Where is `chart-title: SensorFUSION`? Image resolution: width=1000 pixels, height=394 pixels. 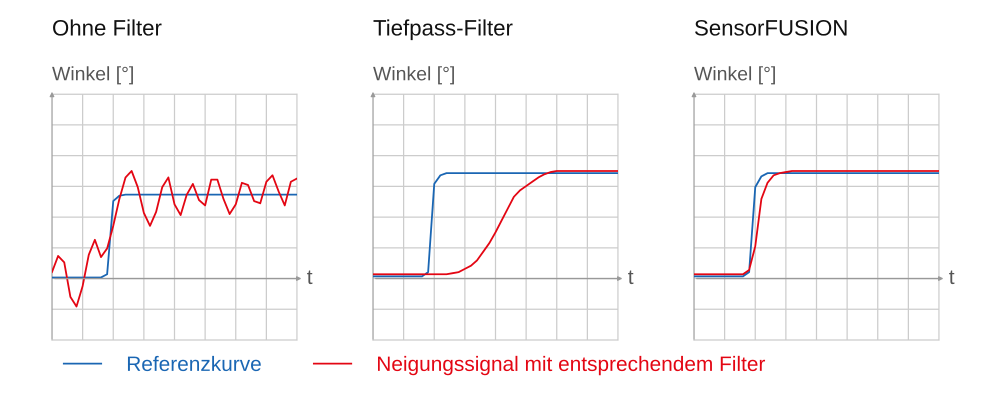 chart-title: SensorFUSION is located at coordinates (771, 28).